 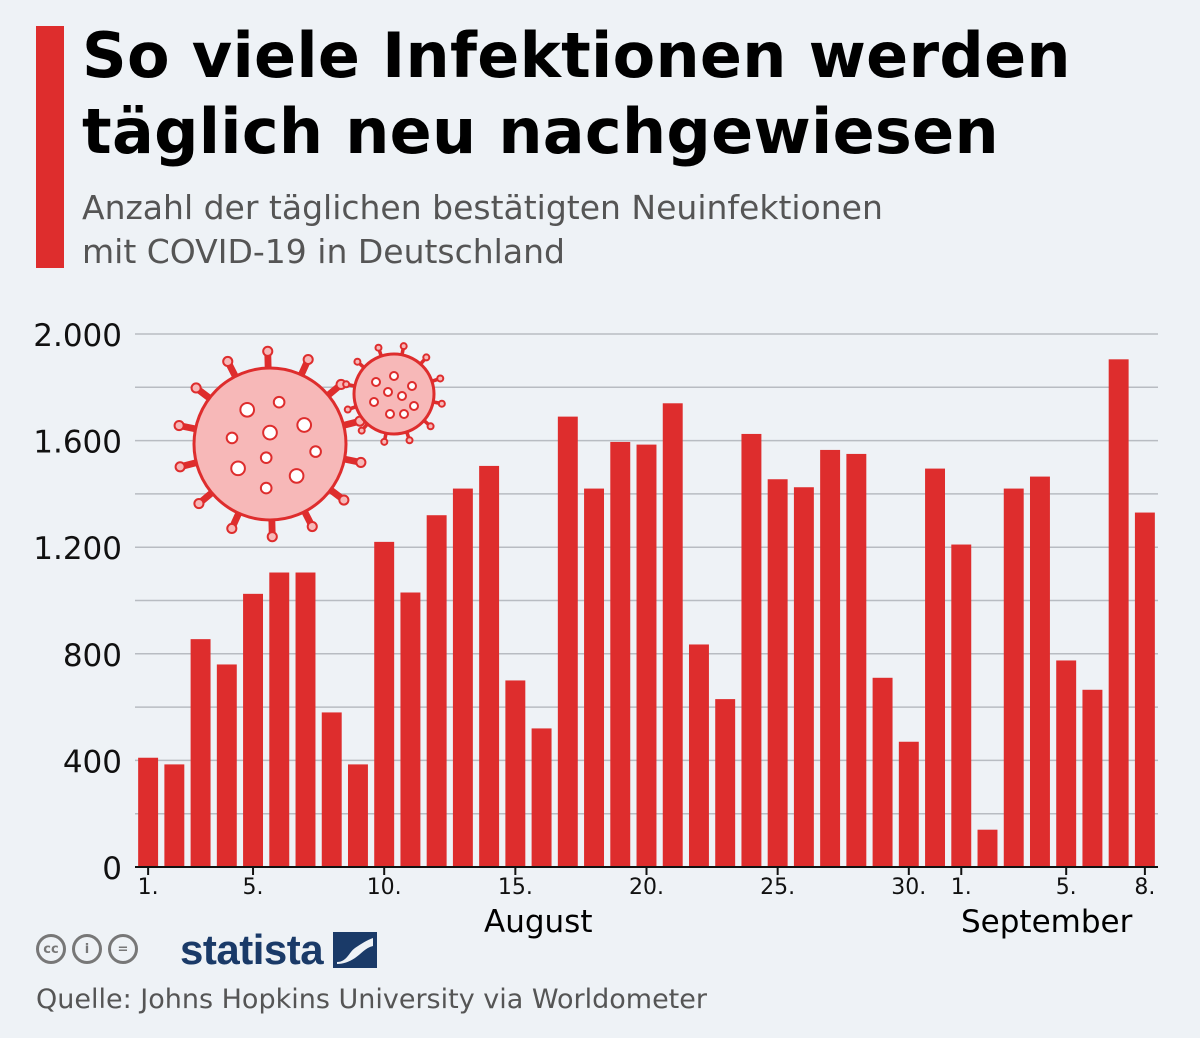 I want to click on y-tick-label: 0, so click(x=112, y=869).